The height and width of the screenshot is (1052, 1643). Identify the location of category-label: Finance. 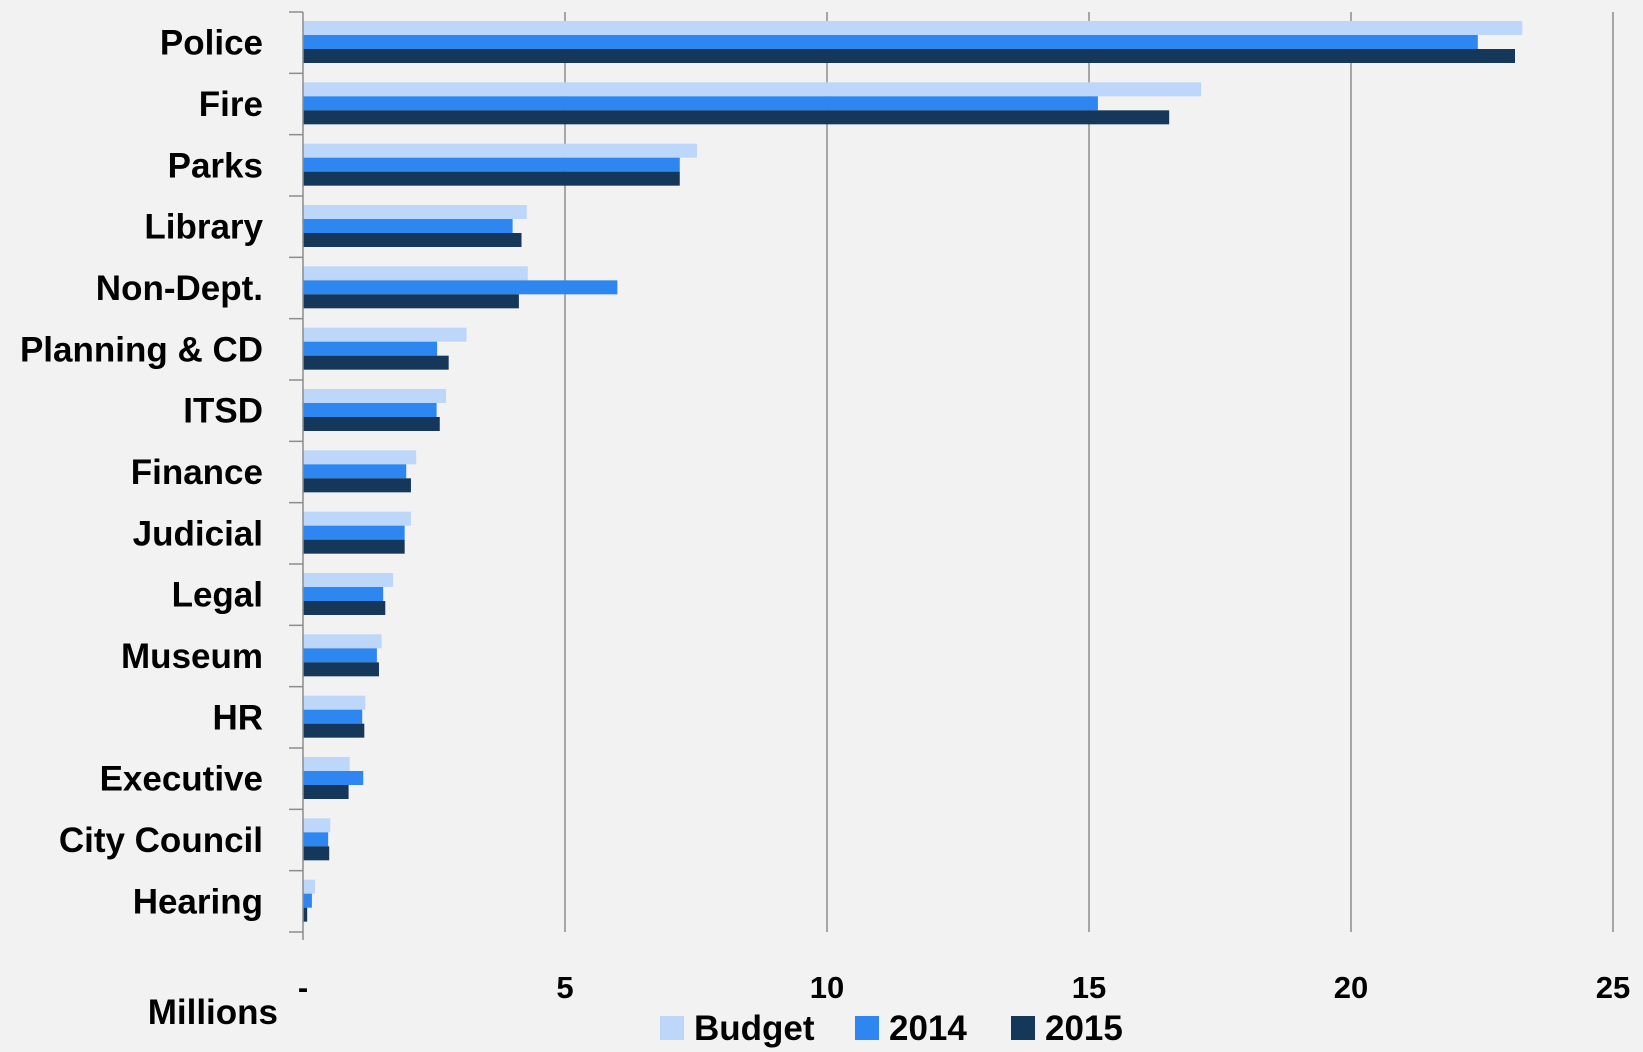
(197, 472).